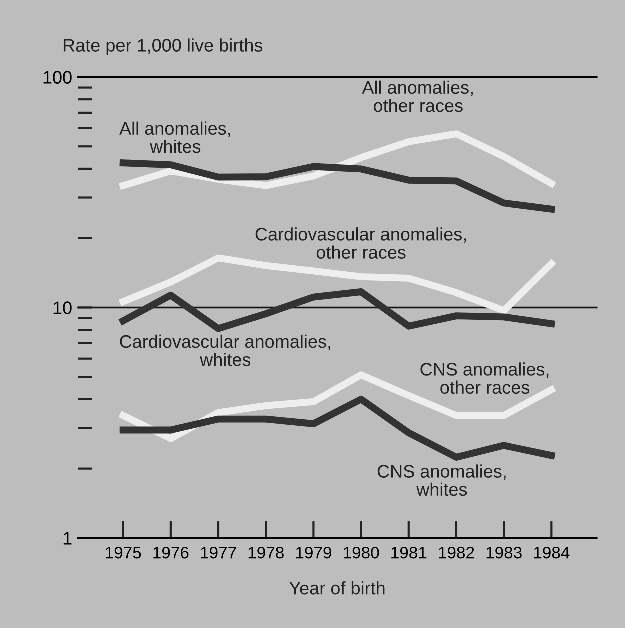  Describe the element at coordinates (175, 138) in the screenshot. I see `series-label: All anomalies, whites` at that location.